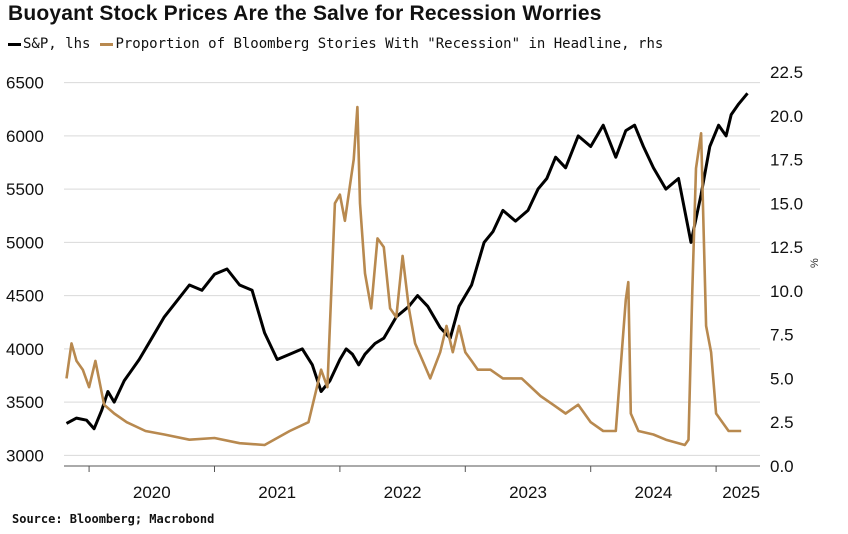 This screenshot has width=848, height=534. Describe the element at coordinates (782, 422) in the screenshot. I see `right-tick-label-2-5: 2.5` at that location.